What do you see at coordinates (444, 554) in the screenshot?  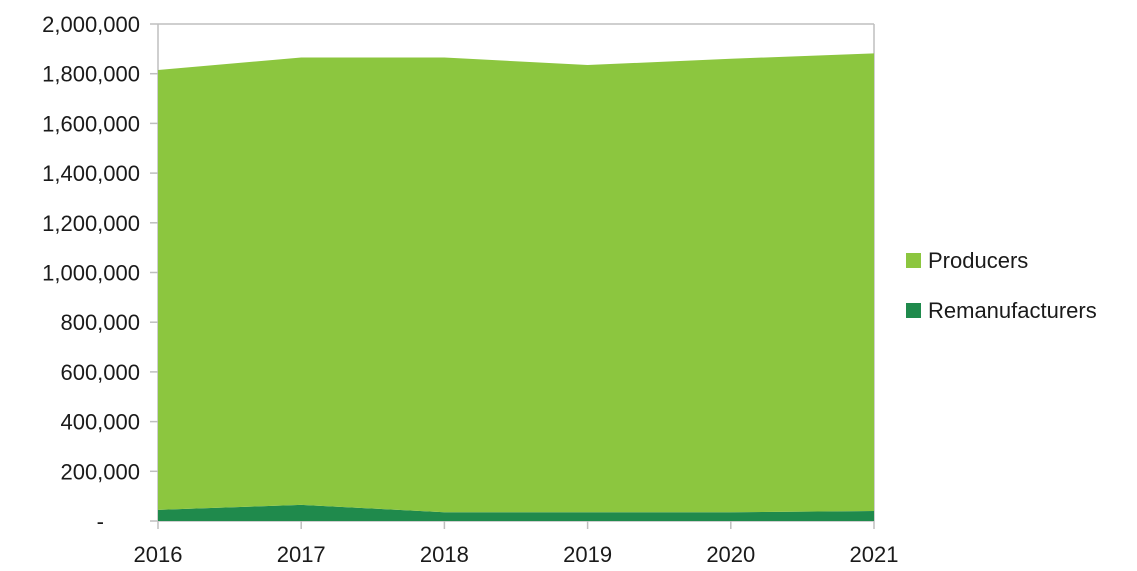 I see `x-tick-label: 2018` at bounding box center [444, 554].